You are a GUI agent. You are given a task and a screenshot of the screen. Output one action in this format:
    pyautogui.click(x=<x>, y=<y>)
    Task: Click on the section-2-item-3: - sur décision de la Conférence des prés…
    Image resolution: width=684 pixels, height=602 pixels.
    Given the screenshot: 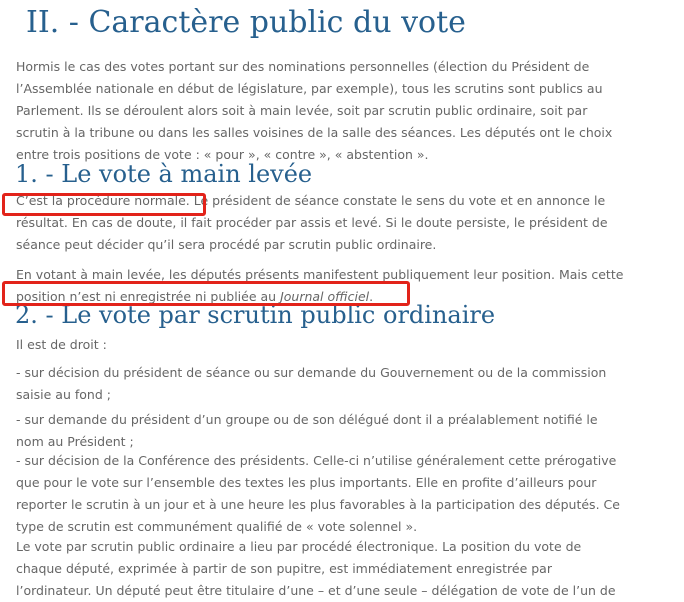 What is the action you would take?
    pyautogui.click(x=318, y=493)
    